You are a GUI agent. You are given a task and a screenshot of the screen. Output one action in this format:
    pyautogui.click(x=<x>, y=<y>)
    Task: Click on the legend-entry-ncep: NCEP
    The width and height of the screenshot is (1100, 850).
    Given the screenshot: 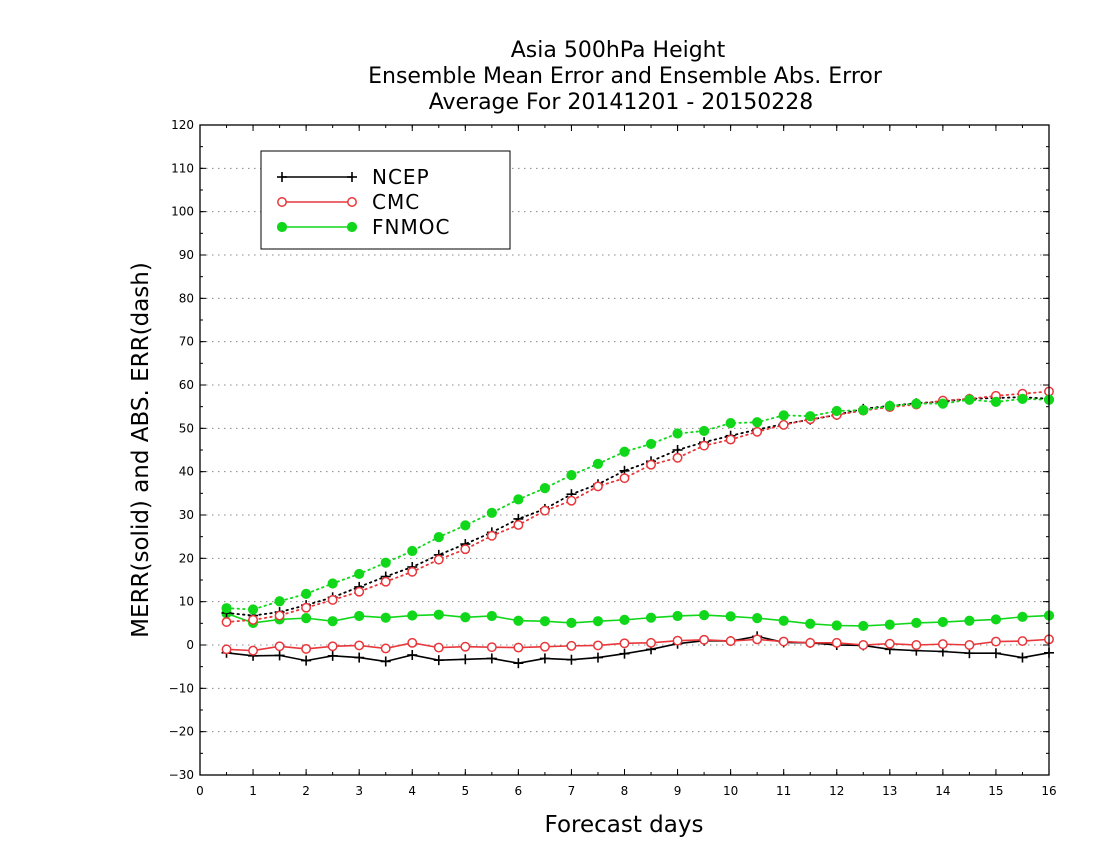 What is the action you would take?
    pyautogui.click(x=353, y=177)
    